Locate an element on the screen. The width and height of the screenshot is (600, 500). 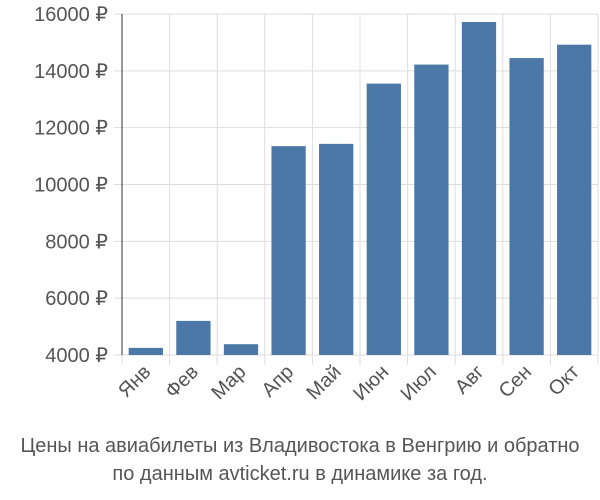
x-axis: Янв Фев Мар Апр Май Июн Июл Авг Сен Окт is located at coordinates (349, 383).